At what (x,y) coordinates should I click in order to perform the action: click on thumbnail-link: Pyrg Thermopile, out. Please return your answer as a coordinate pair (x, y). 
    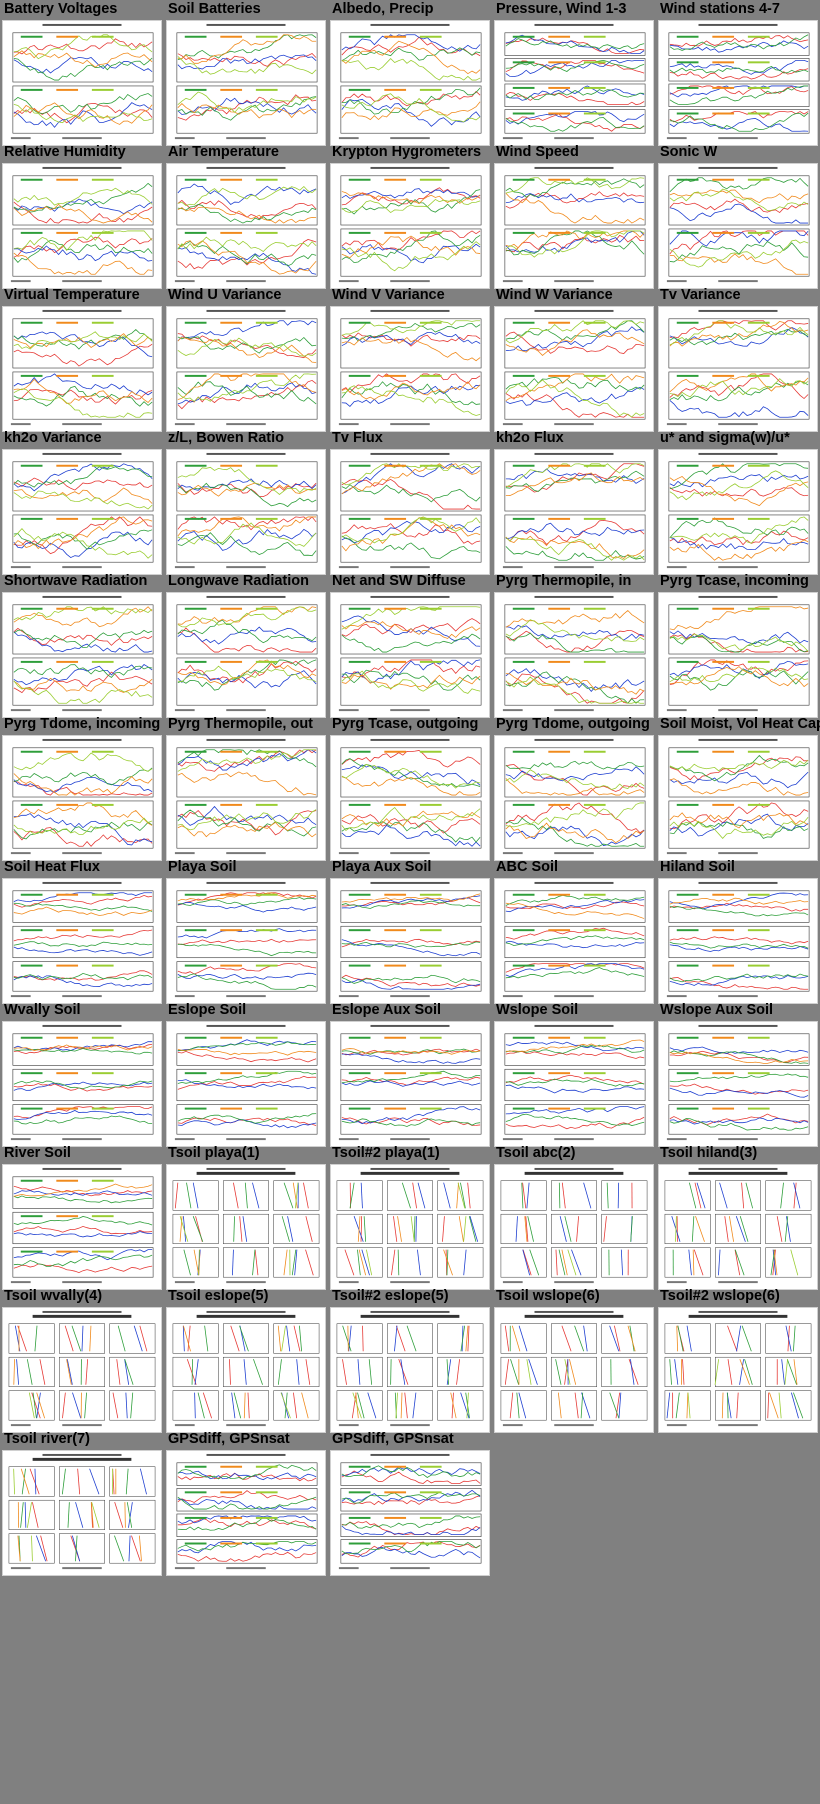
    Looking at the image, I should click on (246, 788).